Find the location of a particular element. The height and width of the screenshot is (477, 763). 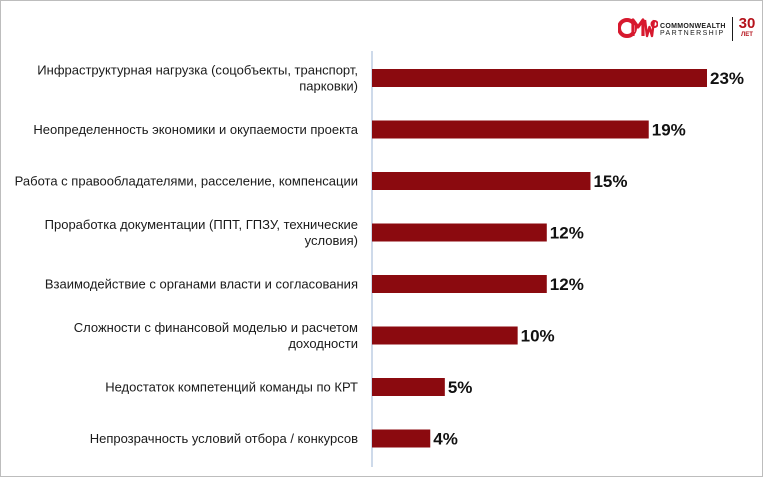

value-label-4: 12% is located at coordinates (567, 233).